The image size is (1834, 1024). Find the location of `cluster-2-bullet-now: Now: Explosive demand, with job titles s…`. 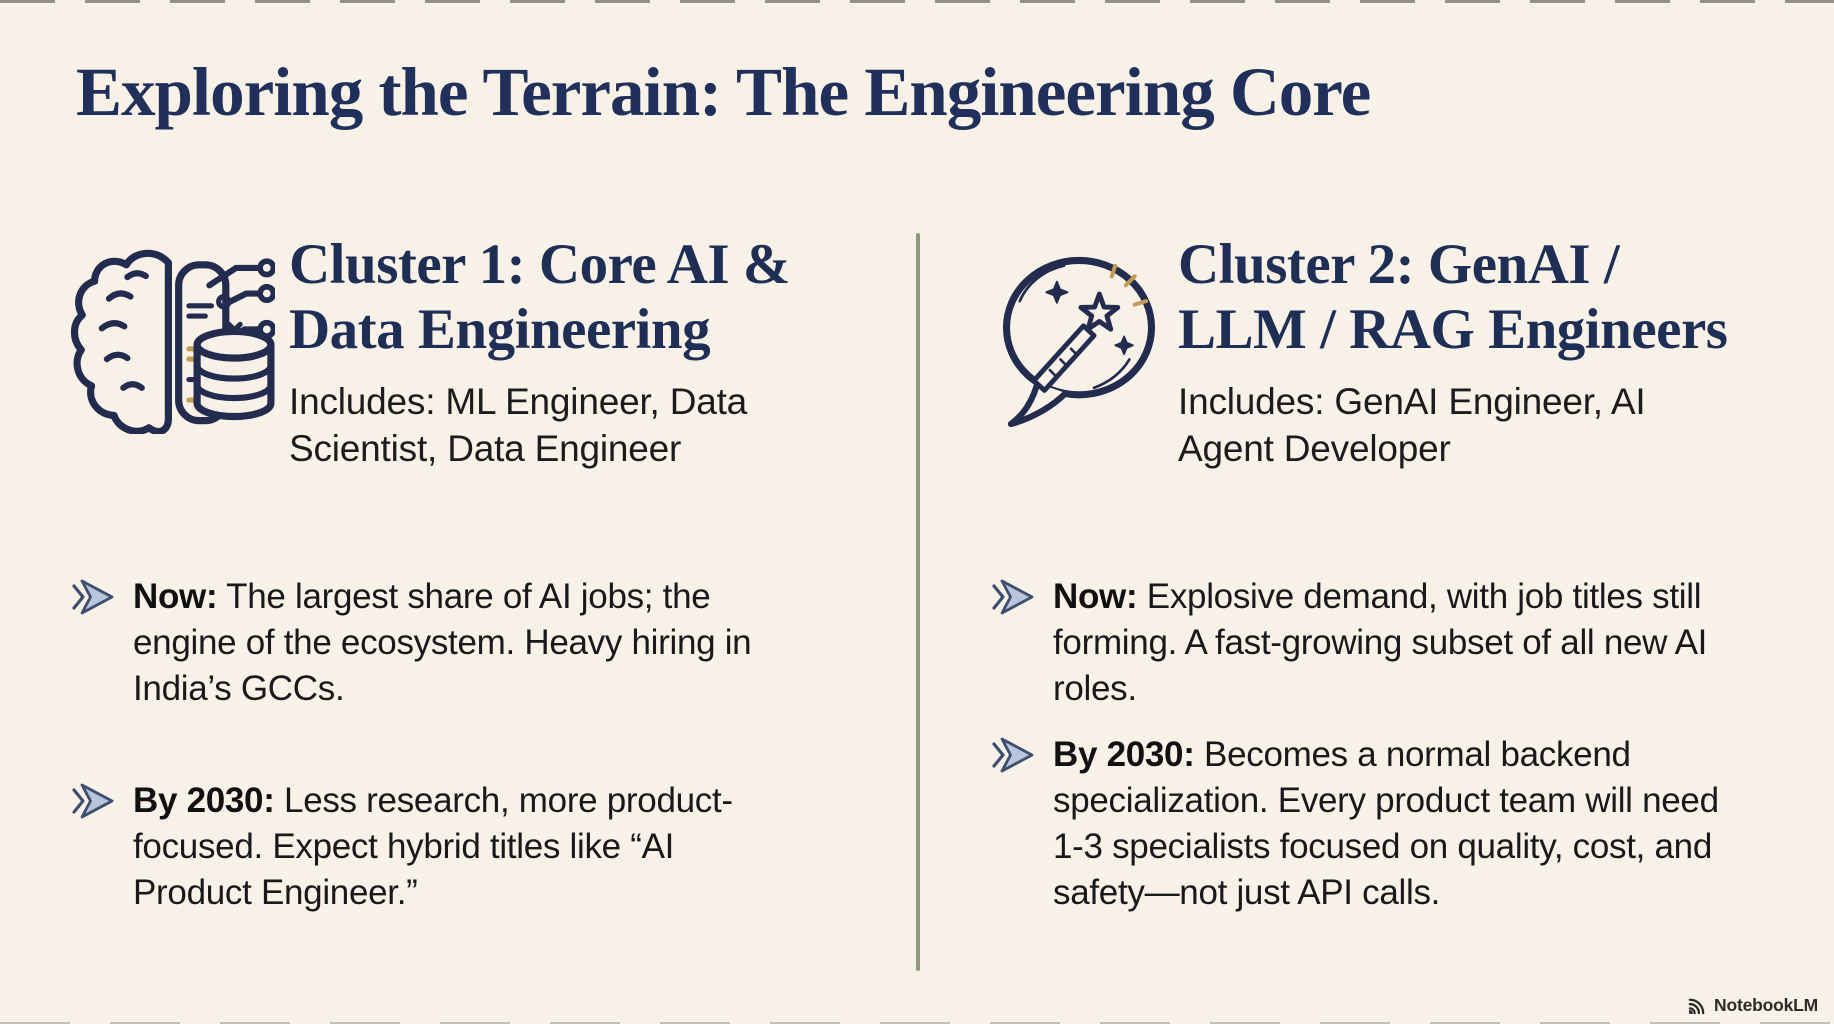

cluster-2-bullet-now: Now: Explosive demand, with job titles s… is located at coordinates (1358, 643).